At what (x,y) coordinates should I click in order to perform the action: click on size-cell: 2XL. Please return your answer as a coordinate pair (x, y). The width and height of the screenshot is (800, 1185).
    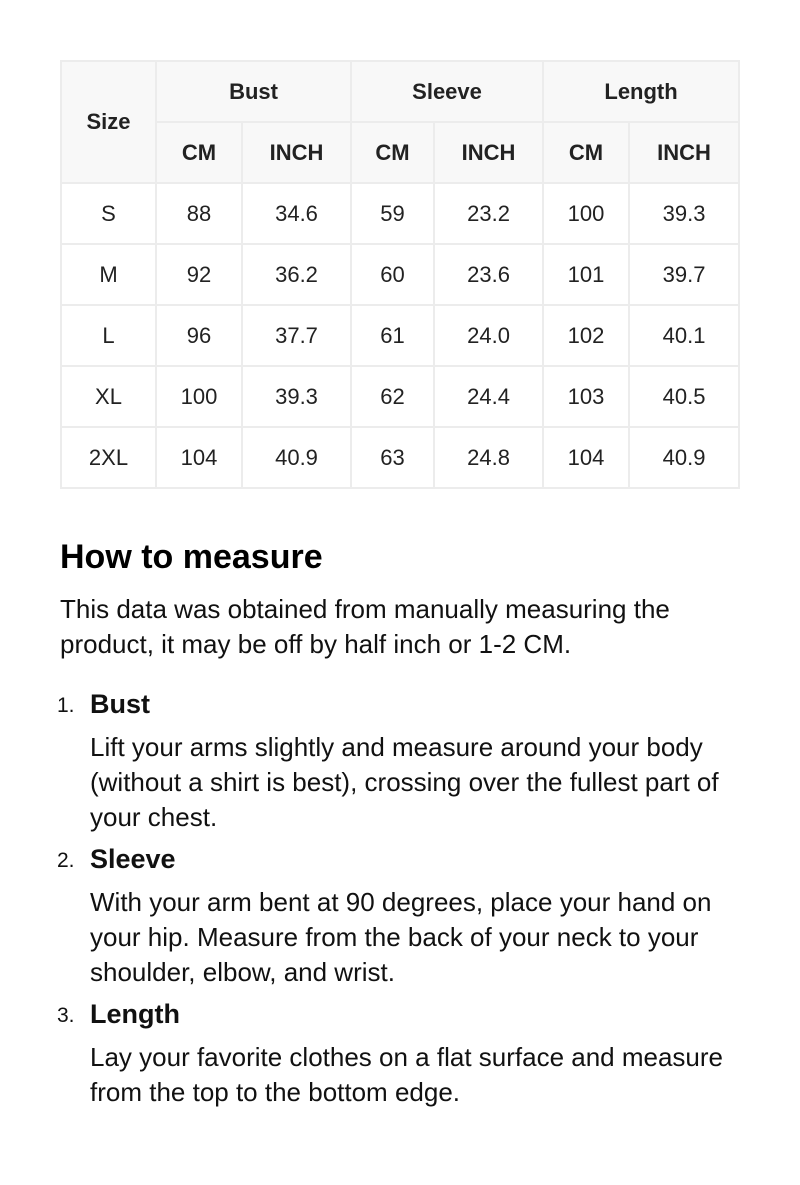
    Looking at the image, I should click on (108, 457).